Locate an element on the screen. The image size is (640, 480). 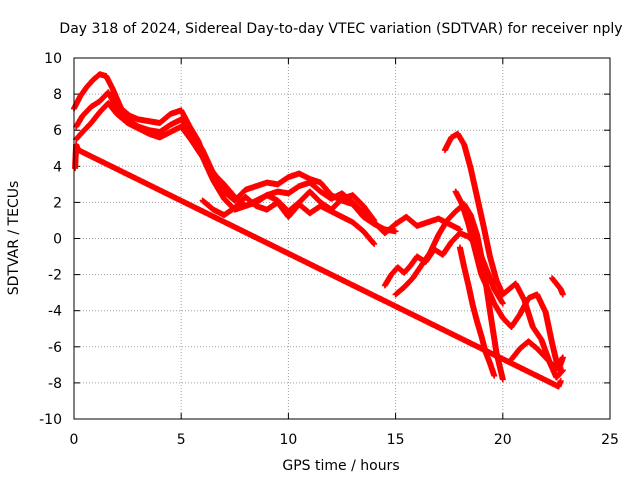
series-track-g is located at coordinates (503, 255).